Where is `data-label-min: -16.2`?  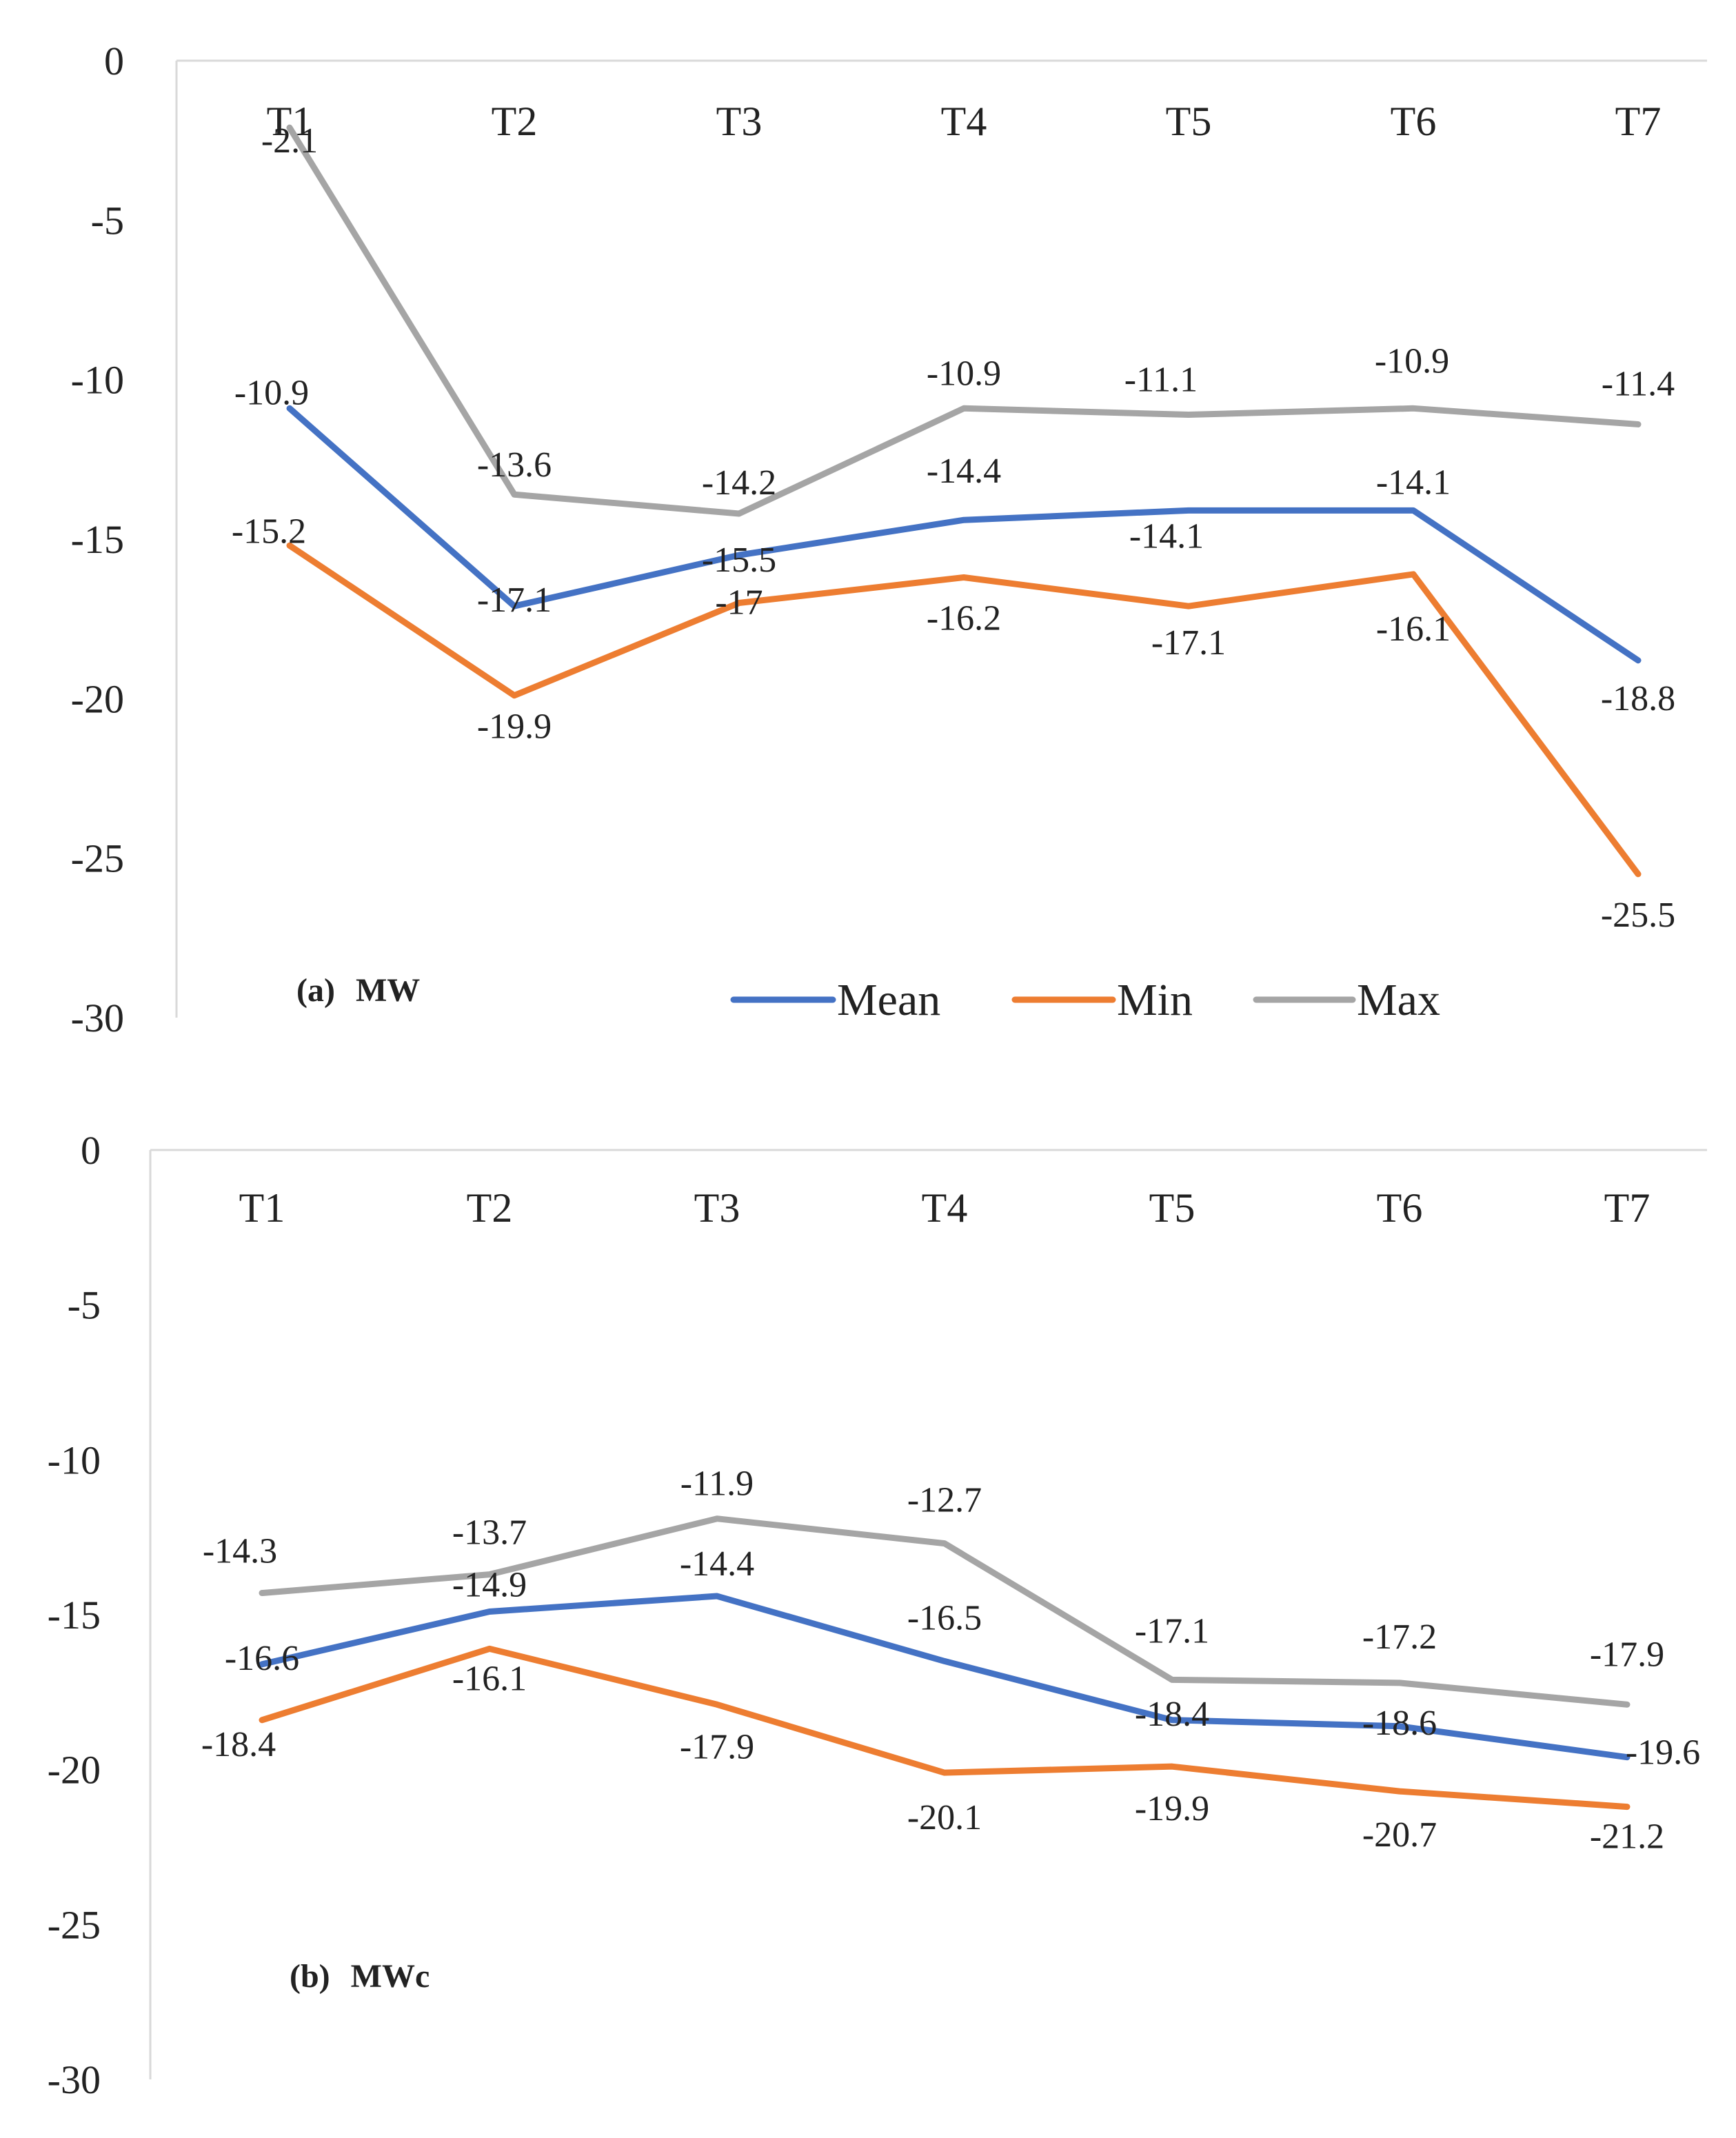 data-label-min: -16.2 is located at coordinates (964, 618).